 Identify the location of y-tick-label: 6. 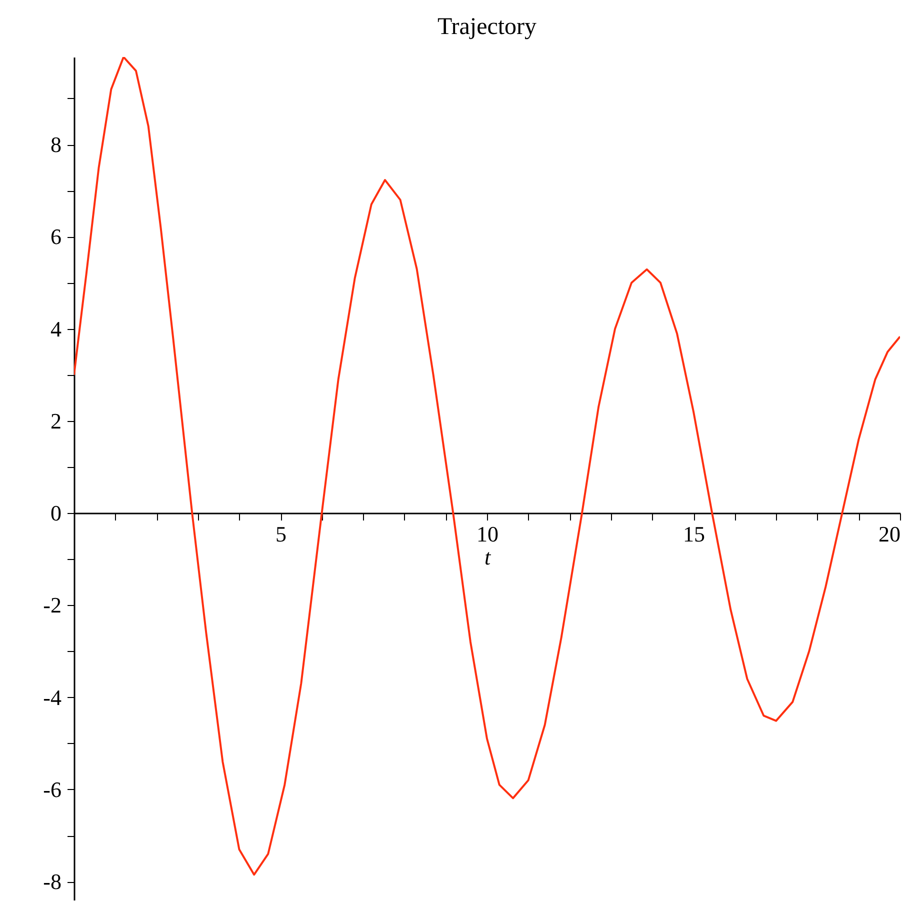
(56, 237).